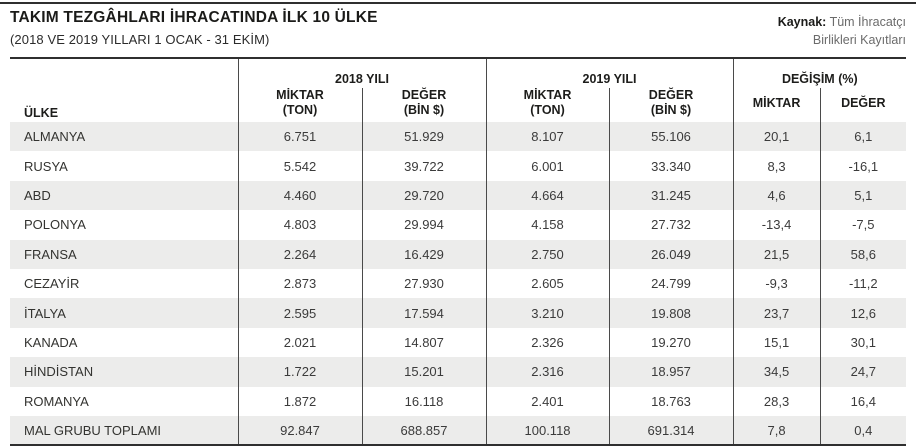 Image resolution: width=916 pixels, height=448 pixels. I want to click on table-row: FRANSA 2.264 16.429 2.750 26.049 21,5 58,6, so click(458, 254).